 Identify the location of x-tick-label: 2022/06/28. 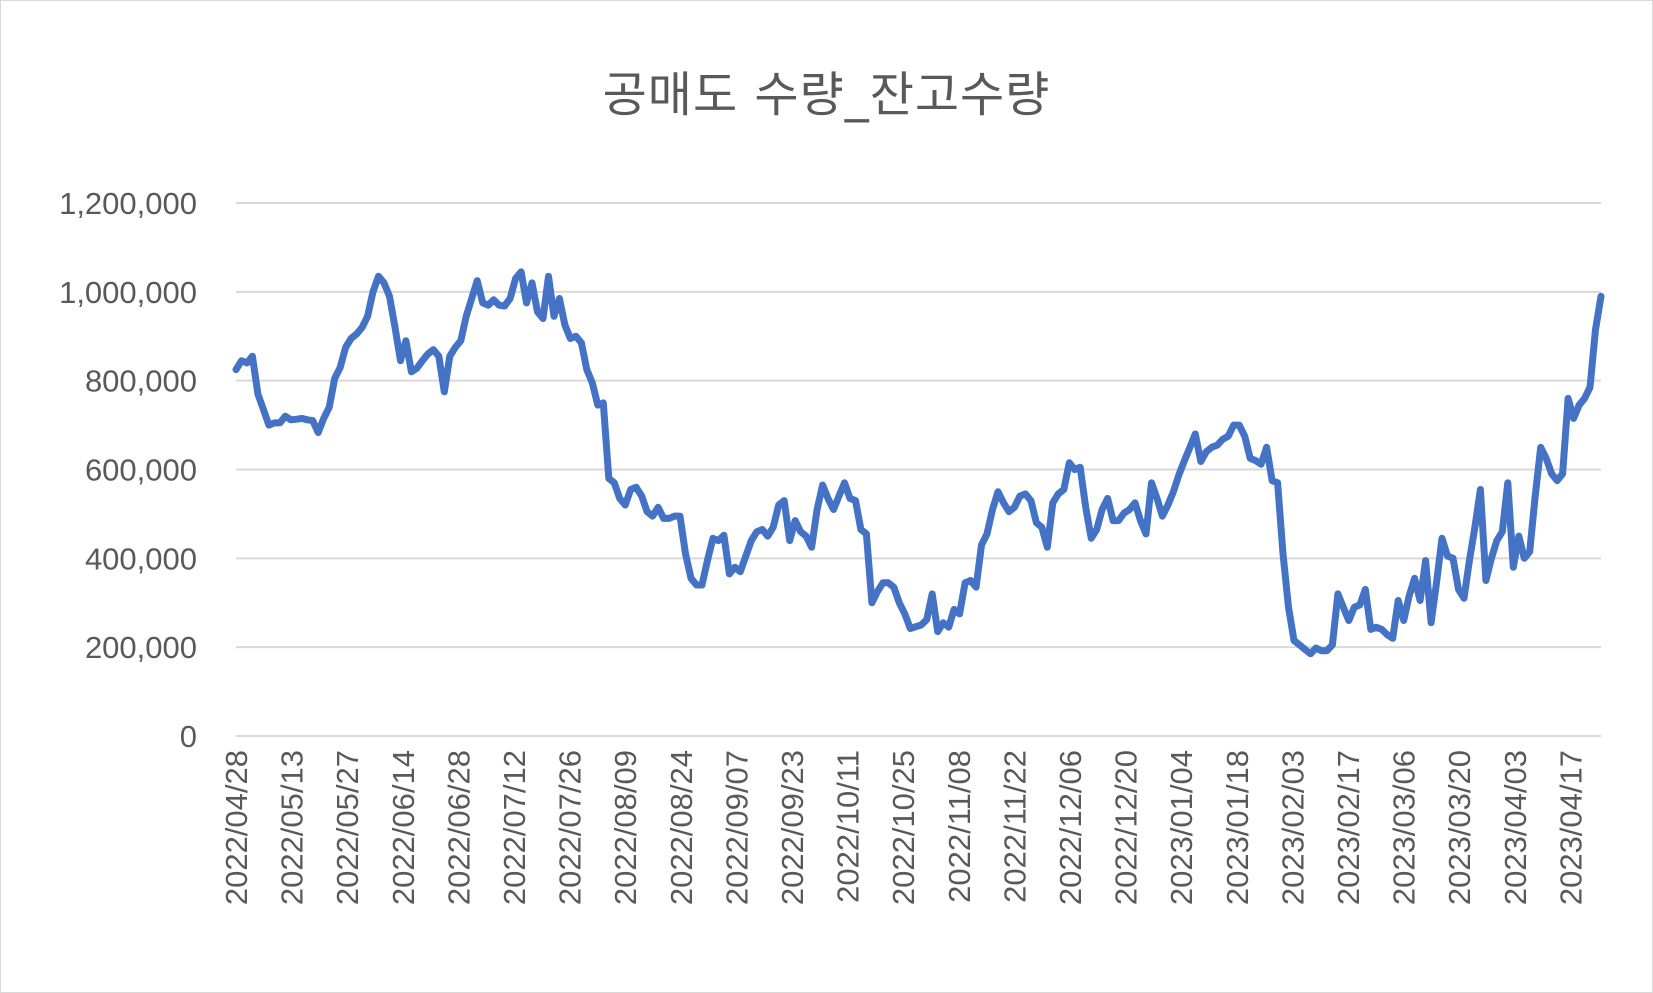
(458, 827).